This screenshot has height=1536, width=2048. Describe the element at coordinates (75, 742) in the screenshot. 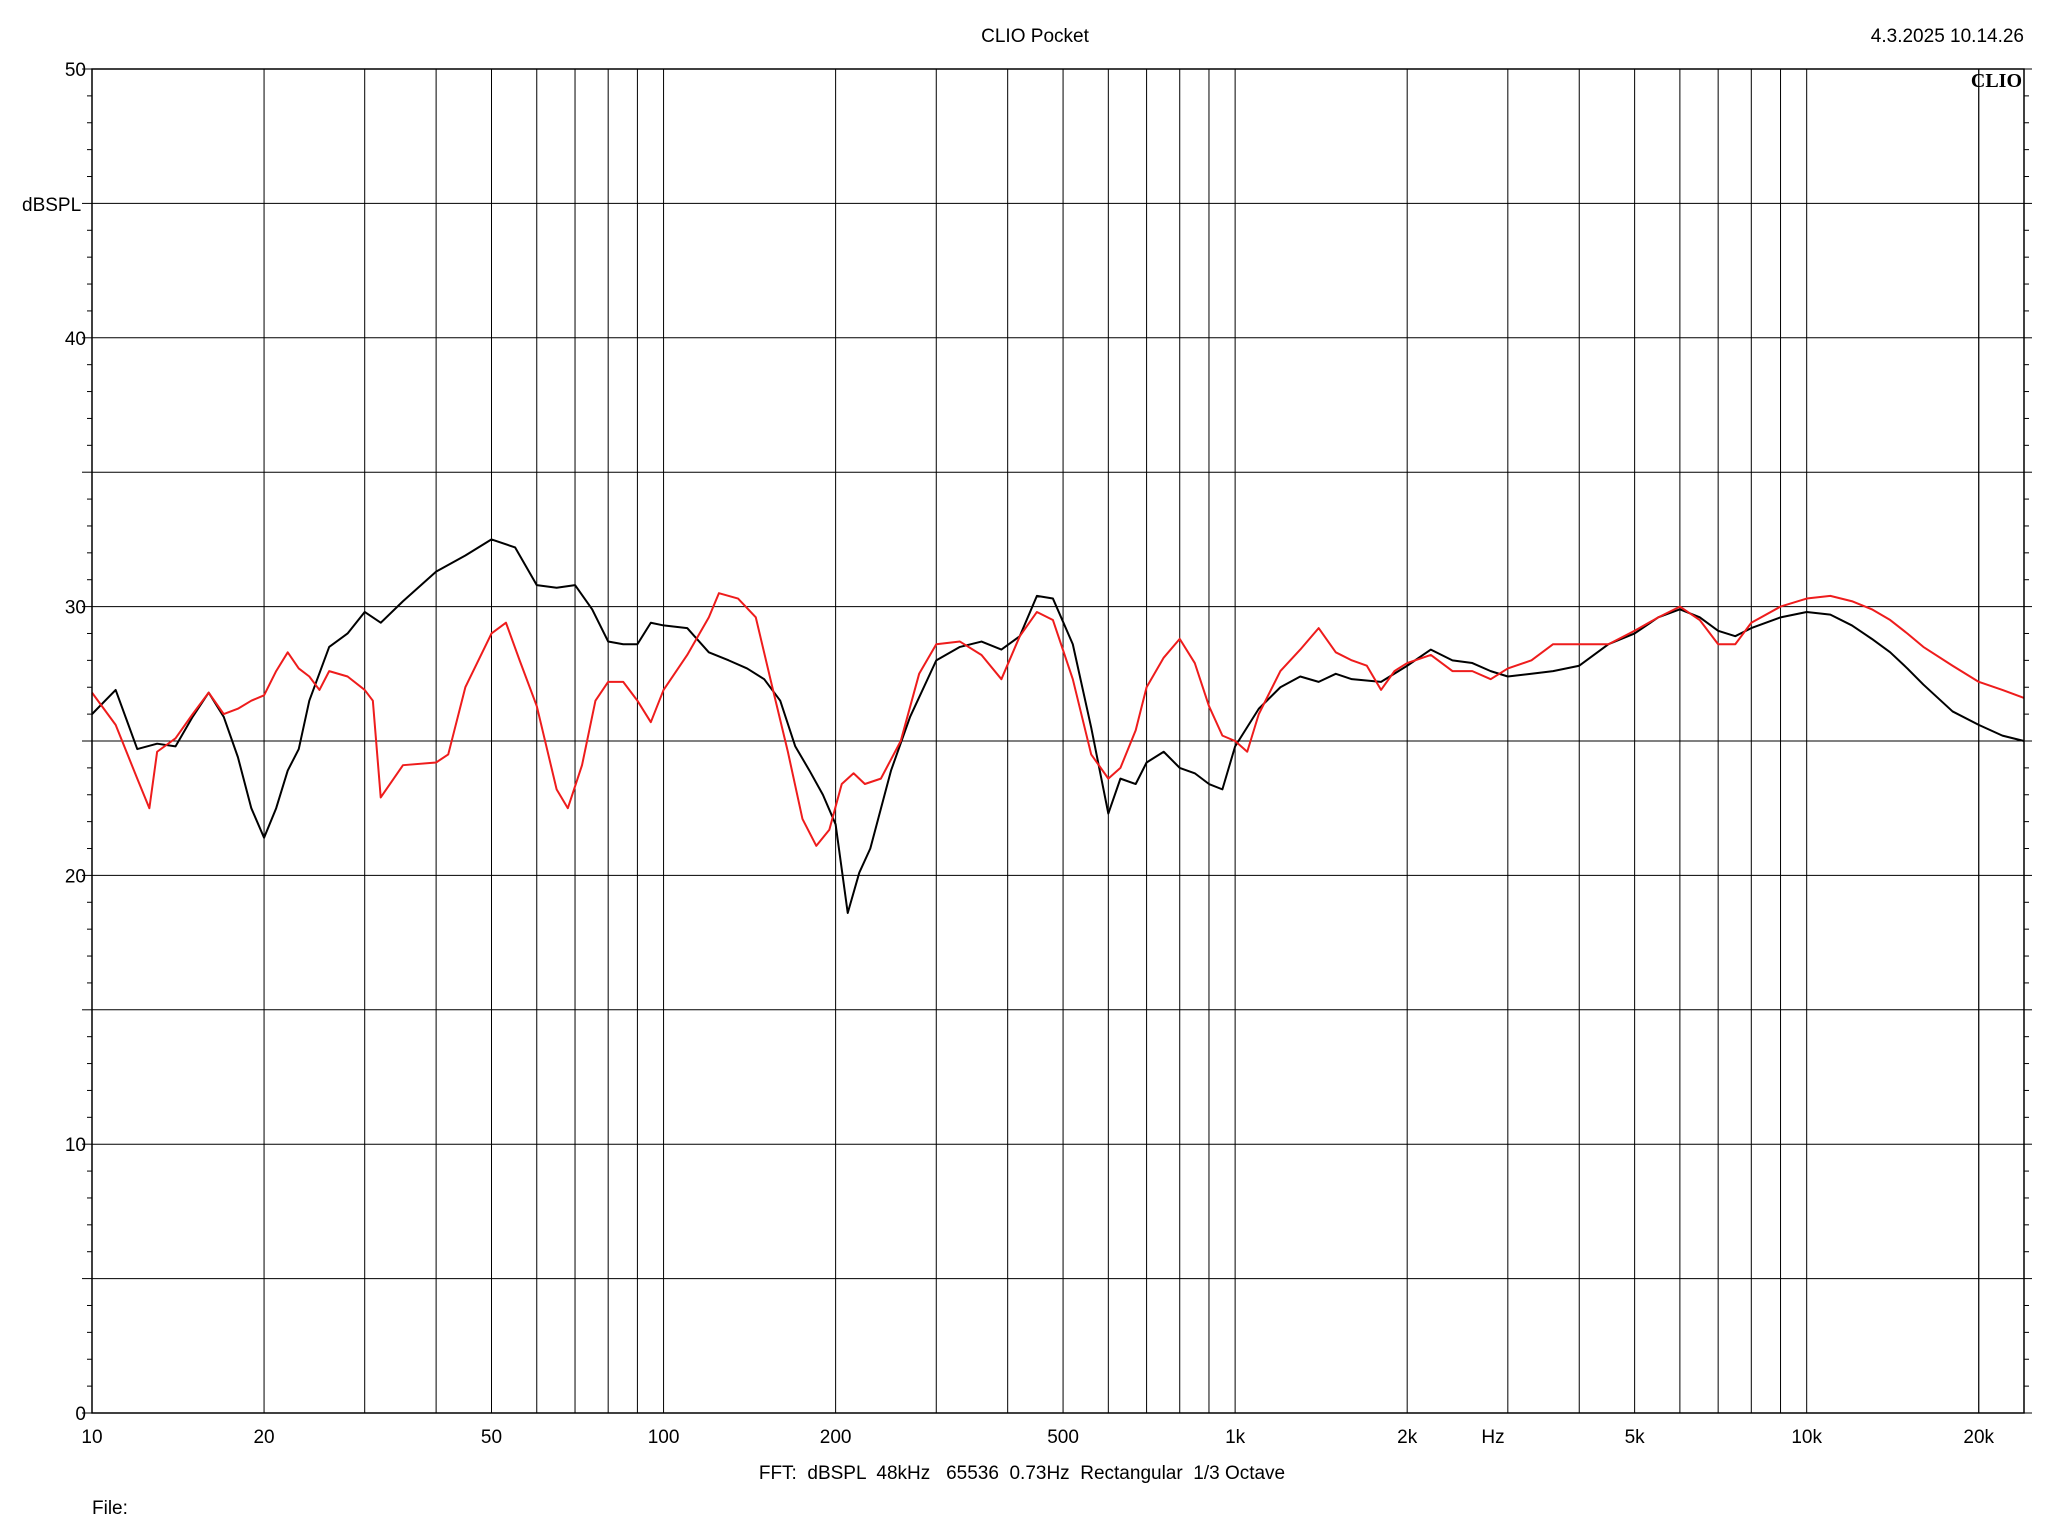

I see `y-tick-labels: 0 10 20 30 40 50` at that location.